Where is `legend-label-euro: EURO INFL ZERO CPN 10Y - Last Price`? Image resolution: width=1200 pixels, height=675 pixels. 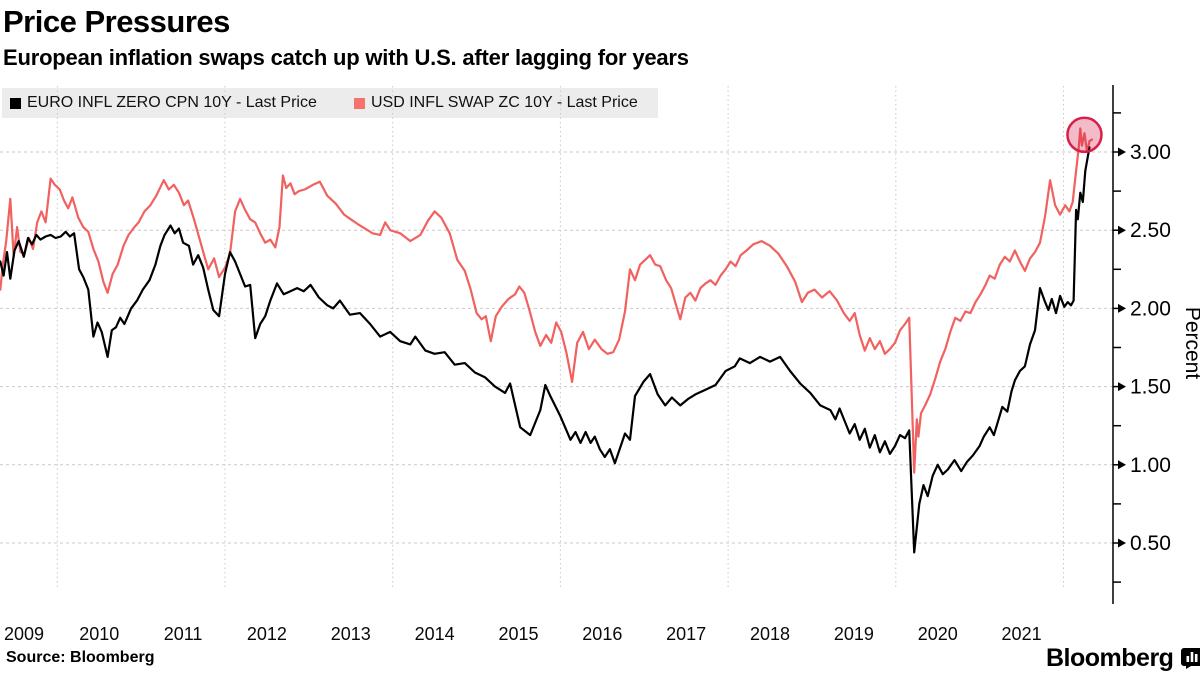
legend-label-euro: EURO INFL ZERO CPN 10Y - Last Price is located at coordinates (172, 102).